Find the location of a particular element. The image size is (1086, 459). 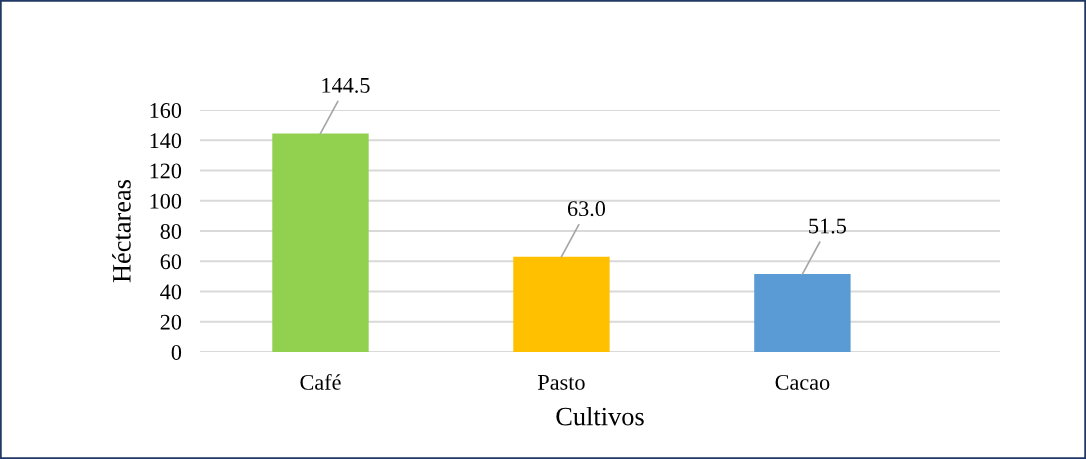

y-axis-title: Héctareas is located at coordinates (121, 231).